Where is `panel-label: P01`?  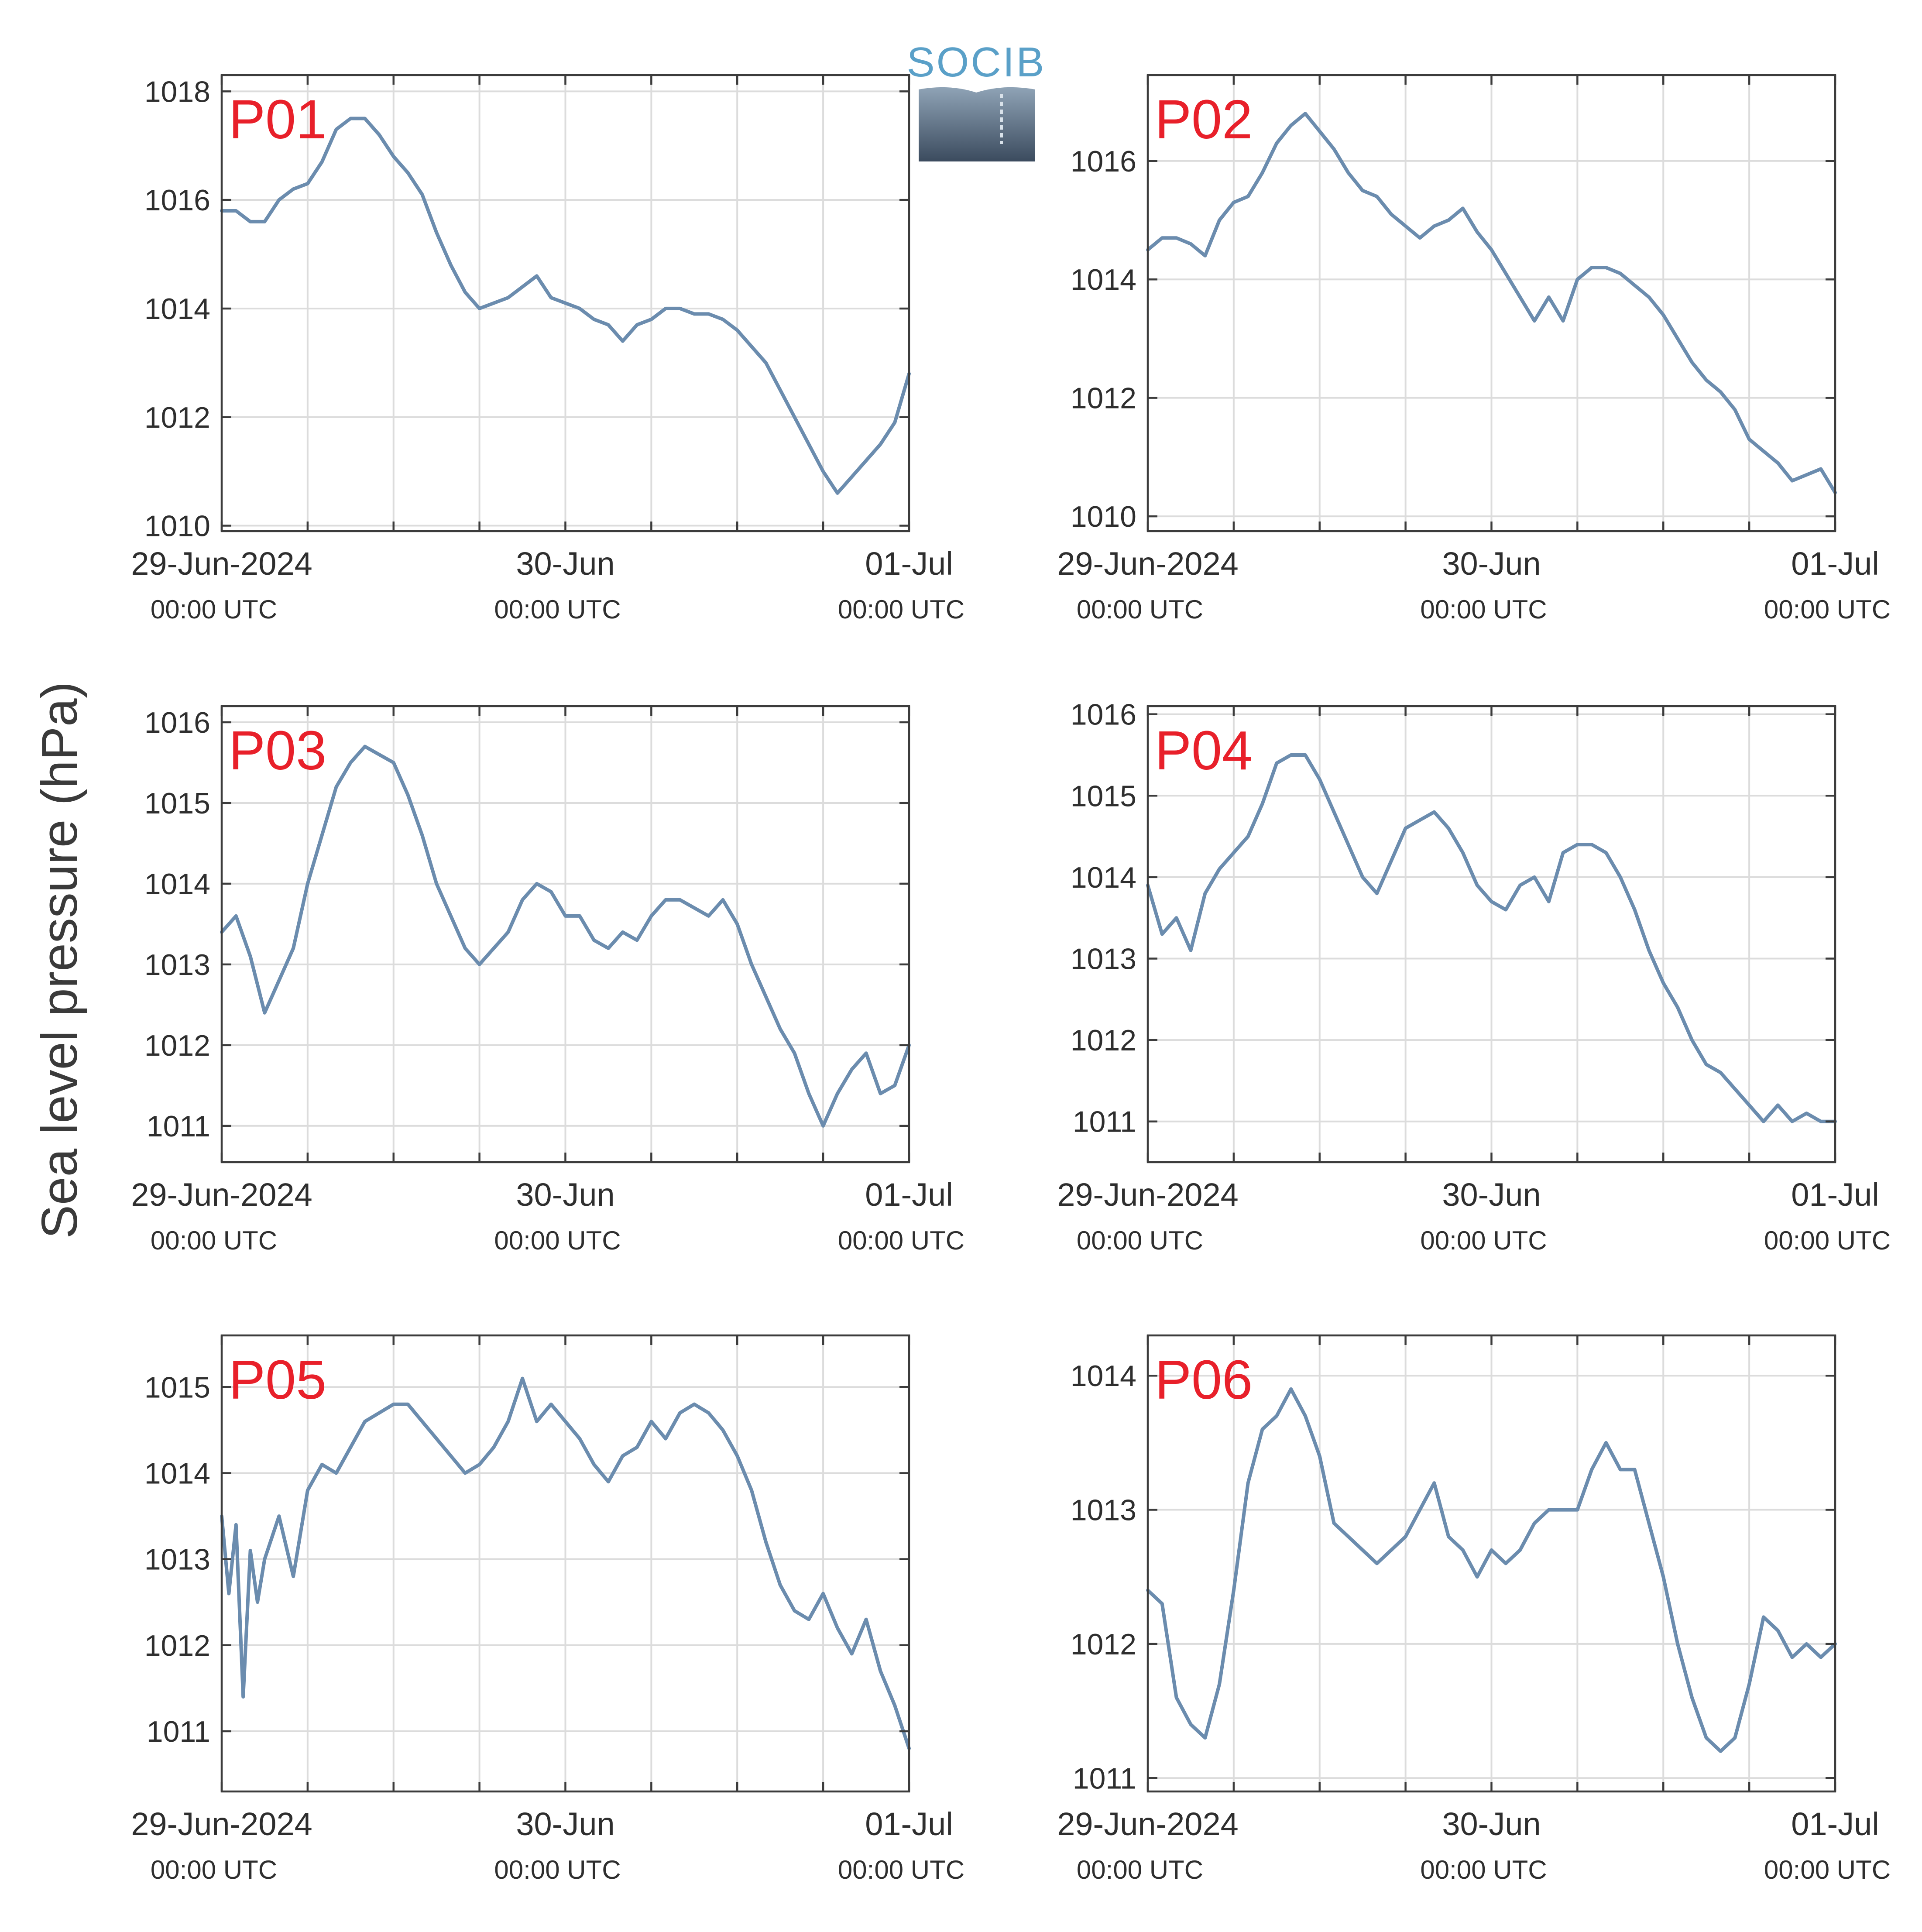 panel-label: P01 is located at coordinates (277, 119).